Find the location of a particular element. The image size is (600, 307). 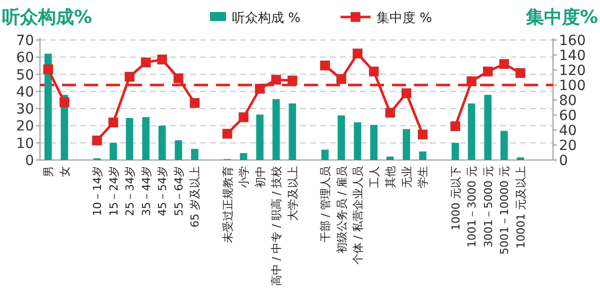

legend-label: 听众构成 % is located at coordinates (266, 18).